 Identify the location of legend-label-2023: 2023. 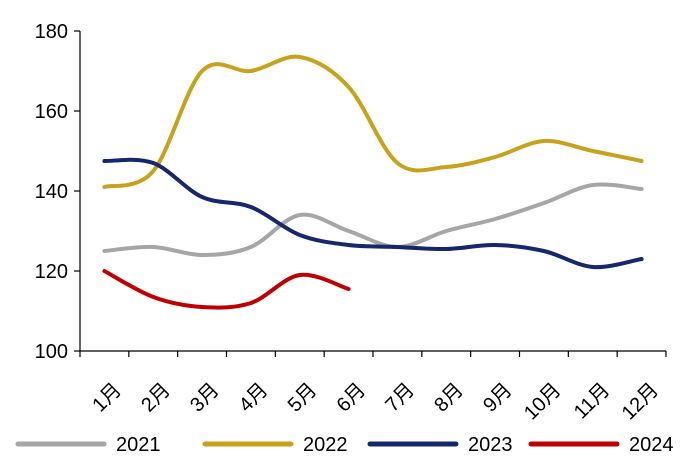
(490, 445).